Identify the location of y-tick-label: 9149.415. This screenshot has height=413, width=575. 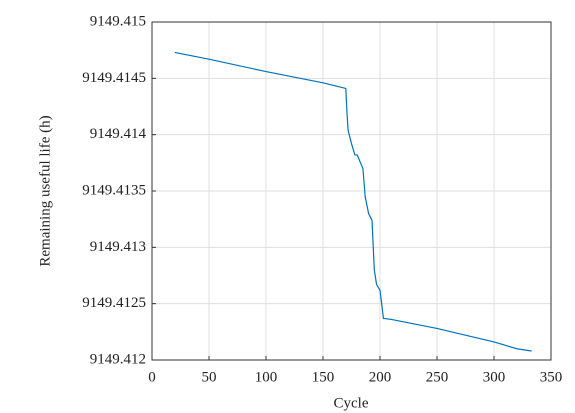
(118, 21).